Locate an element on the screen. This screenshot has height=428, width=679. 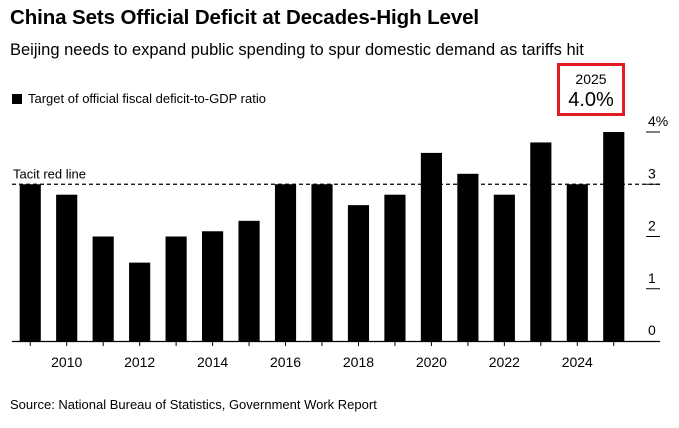
bar-2016 is located at coordinates (285, 262).